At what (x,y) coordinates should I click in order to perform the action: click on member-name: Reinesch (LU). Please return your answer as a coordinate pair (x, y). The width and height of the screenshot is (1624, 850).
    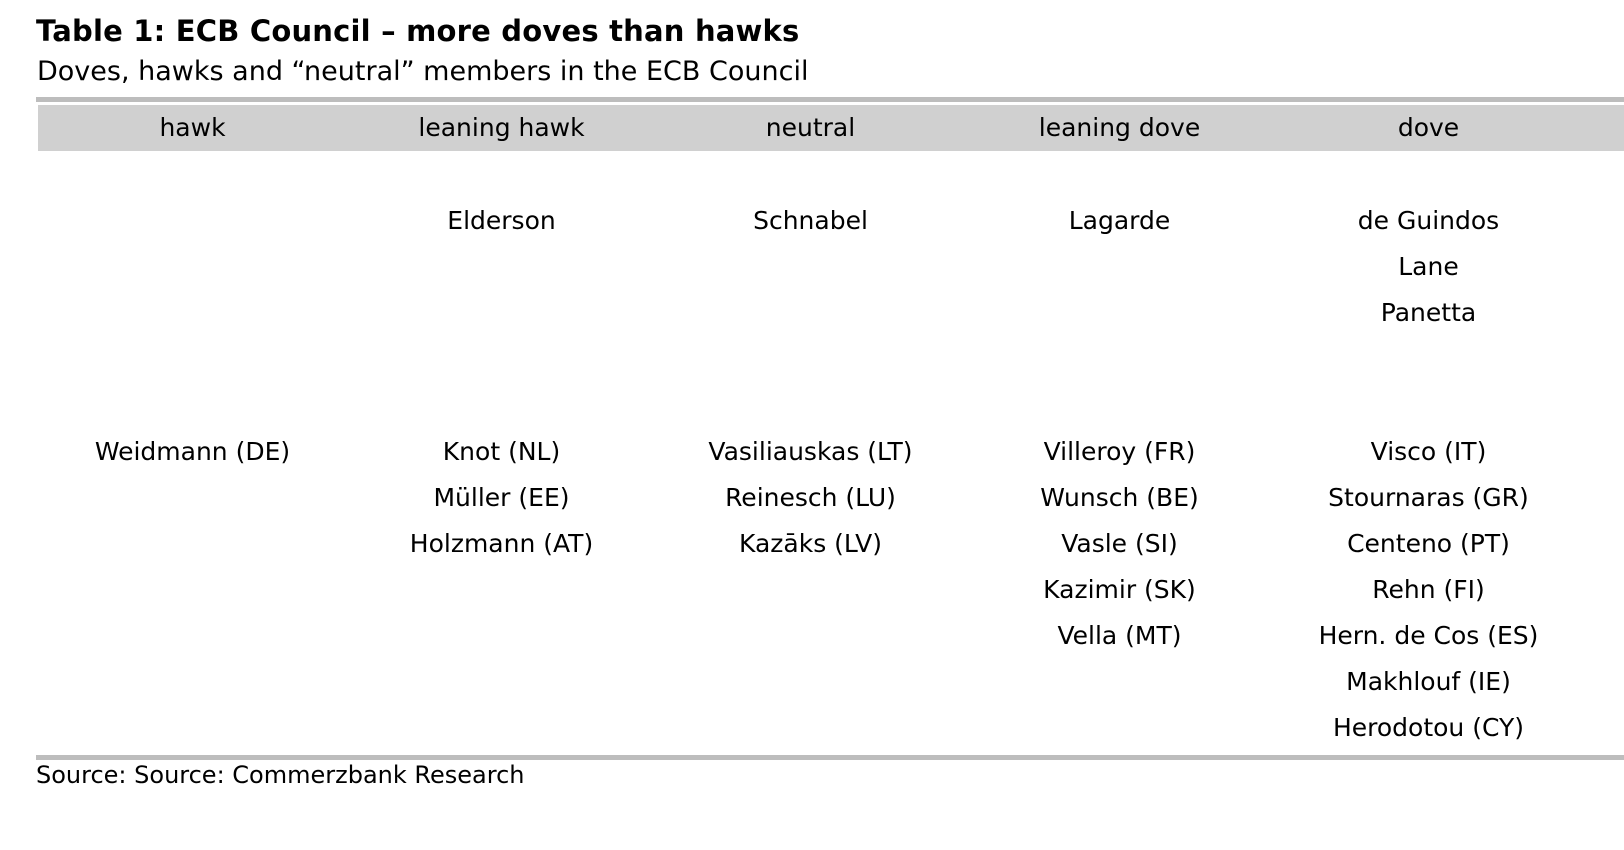
    Looking at the image, I should click on (810, 497).